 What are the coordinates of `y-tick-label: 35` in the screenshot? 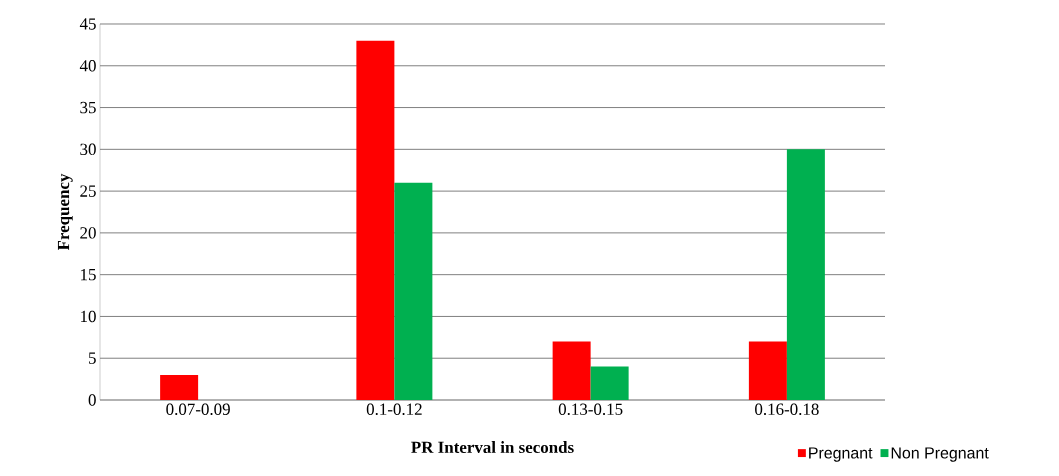 It's located at (88, 107).